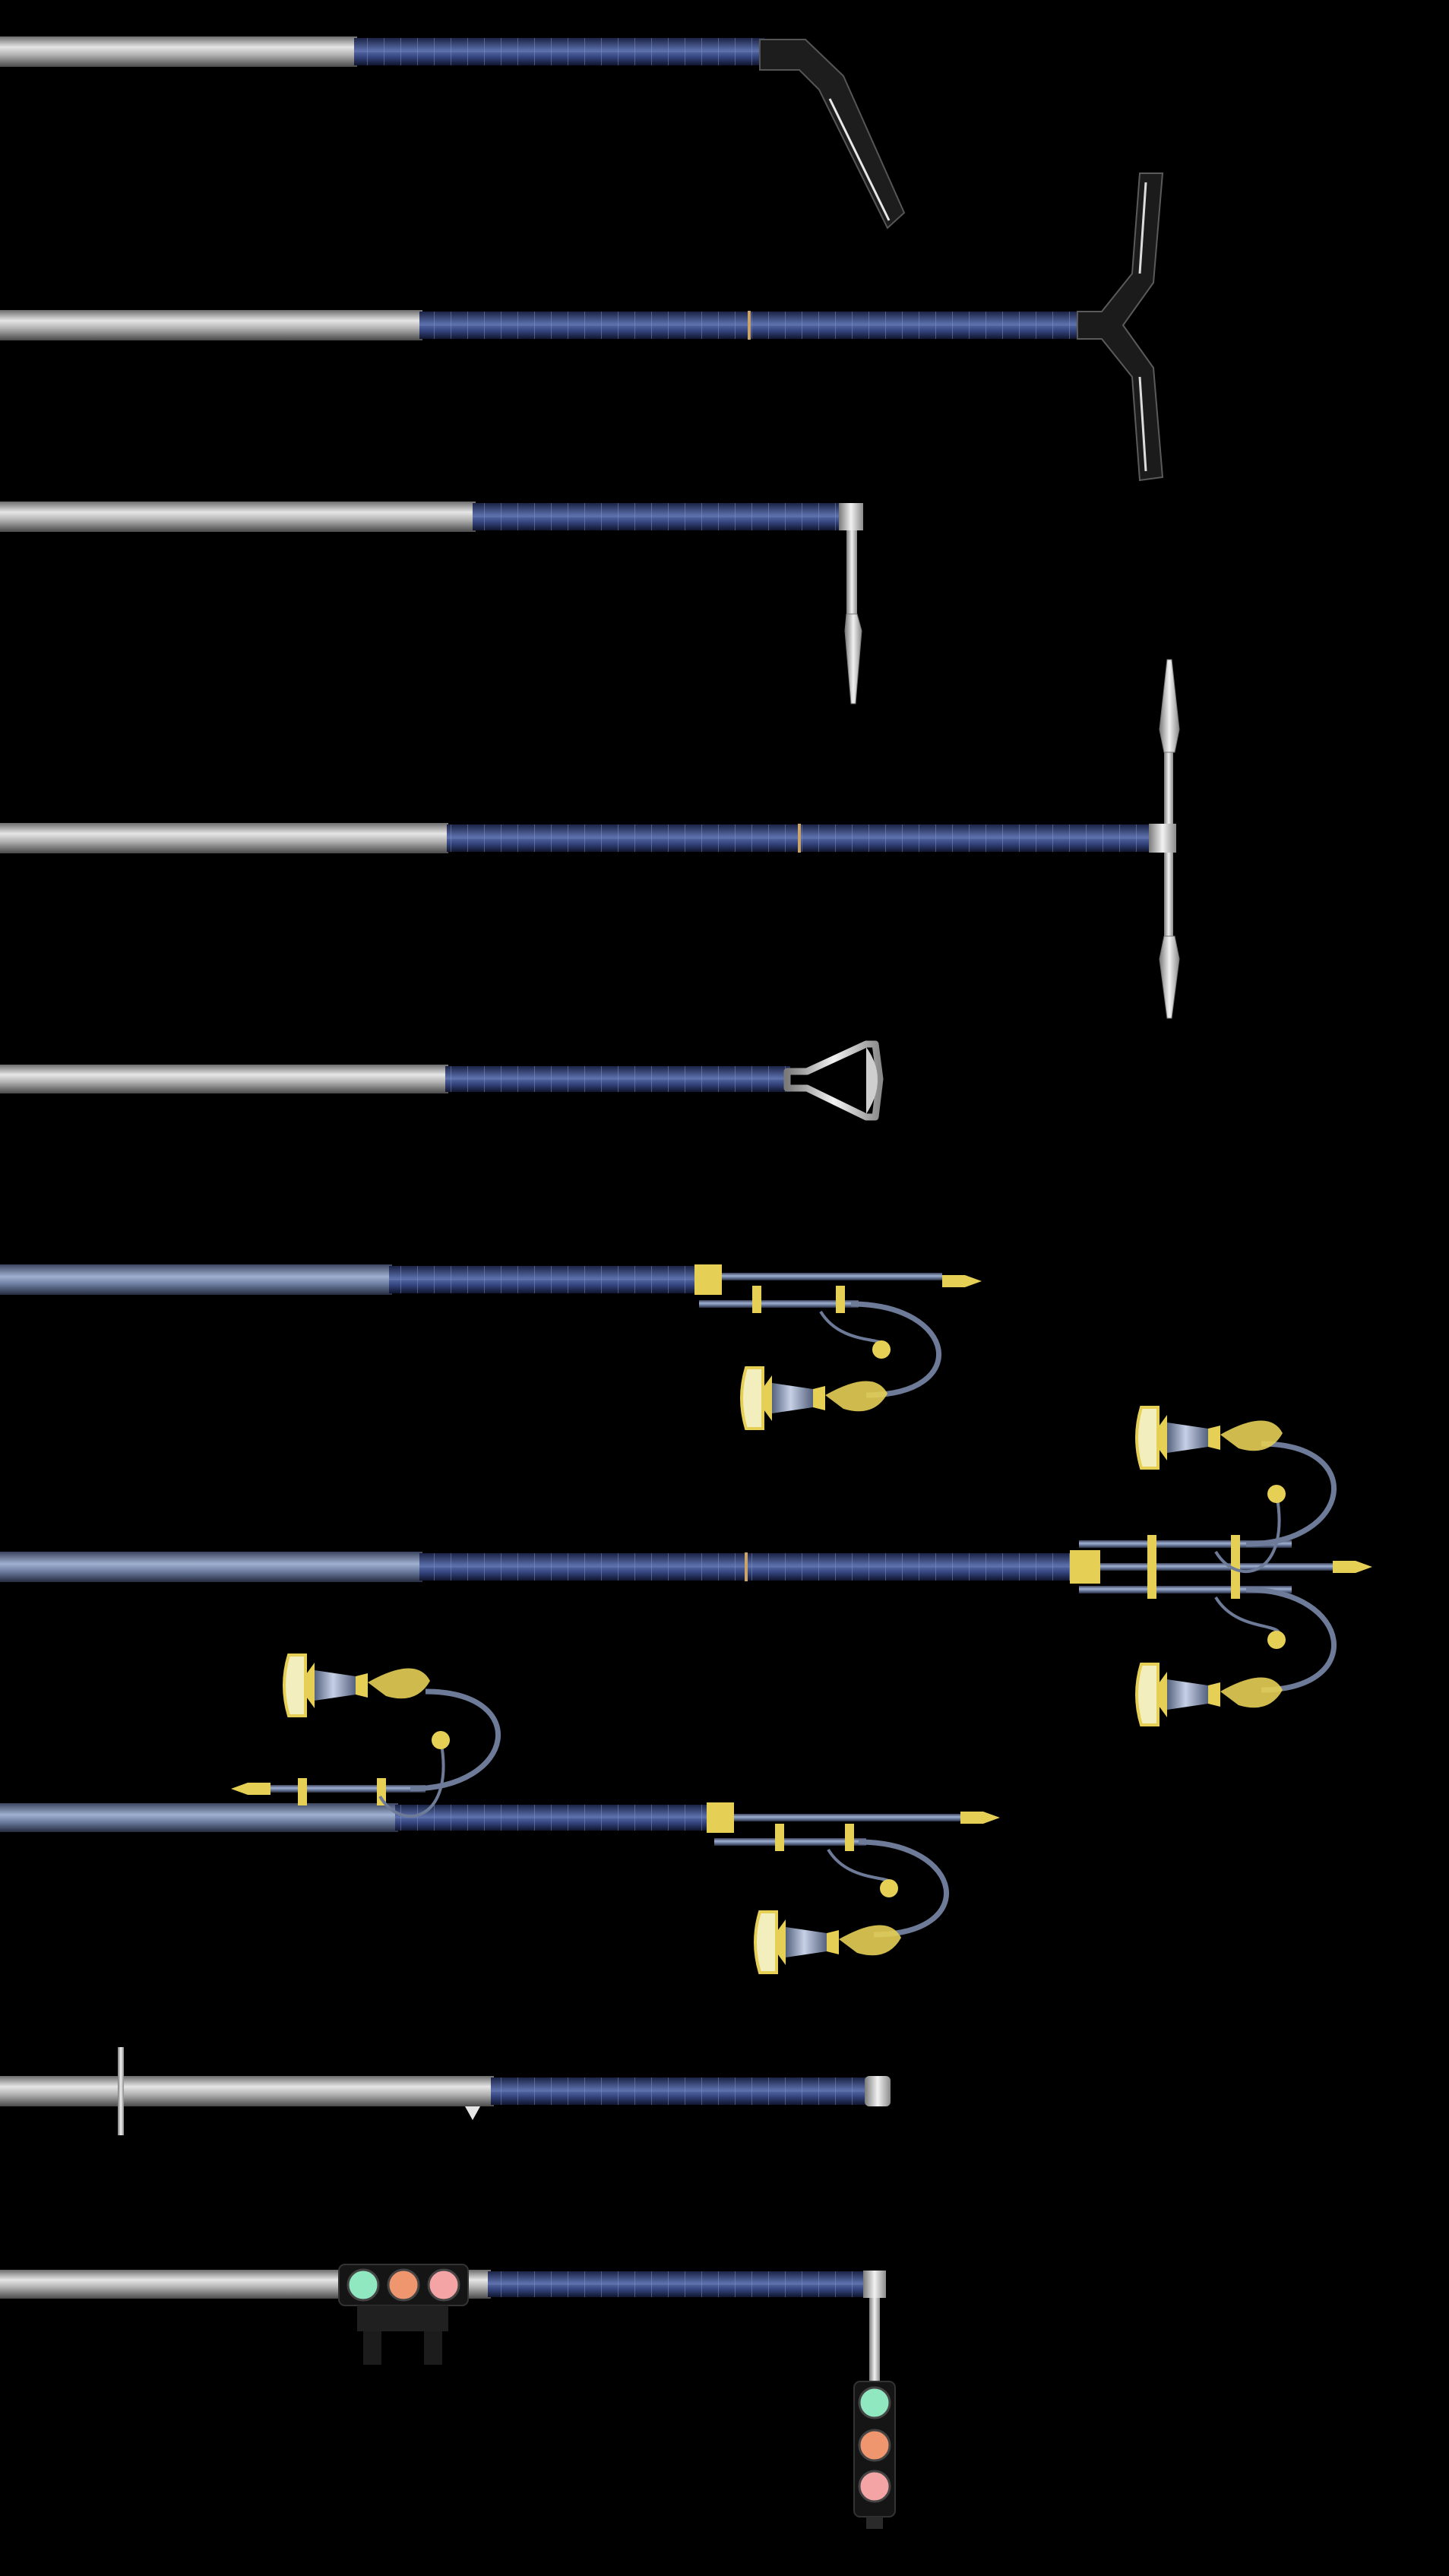  I want to click on lower-blade, so click(1169, 977).